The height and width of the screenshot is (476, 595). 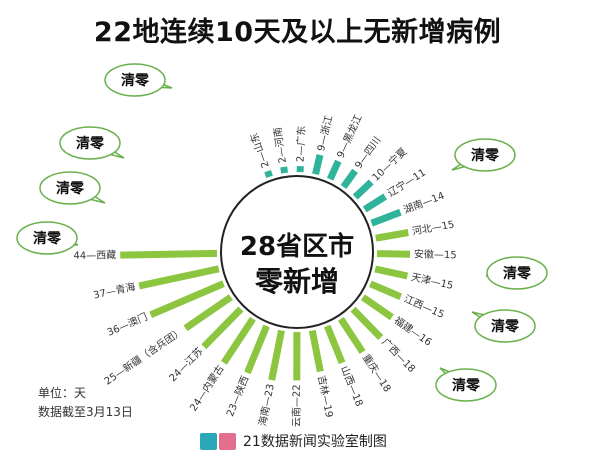 I want to click on cleared-bubble-山西: 清零, so click(x=483, y=155).